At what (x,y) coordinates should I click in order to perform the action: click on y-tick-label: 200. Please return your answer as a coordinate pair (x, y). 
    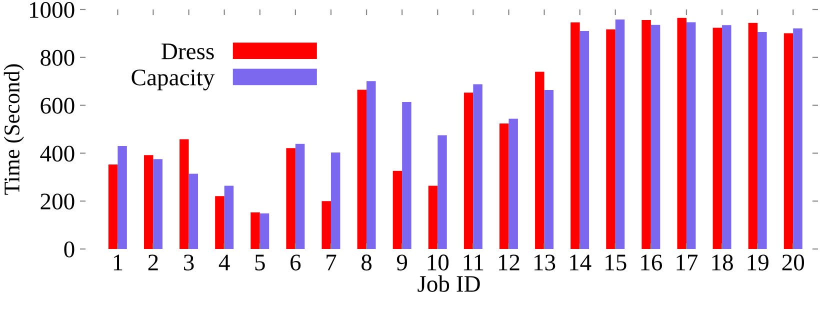
    Looking at the image, I should click on (57, 202).